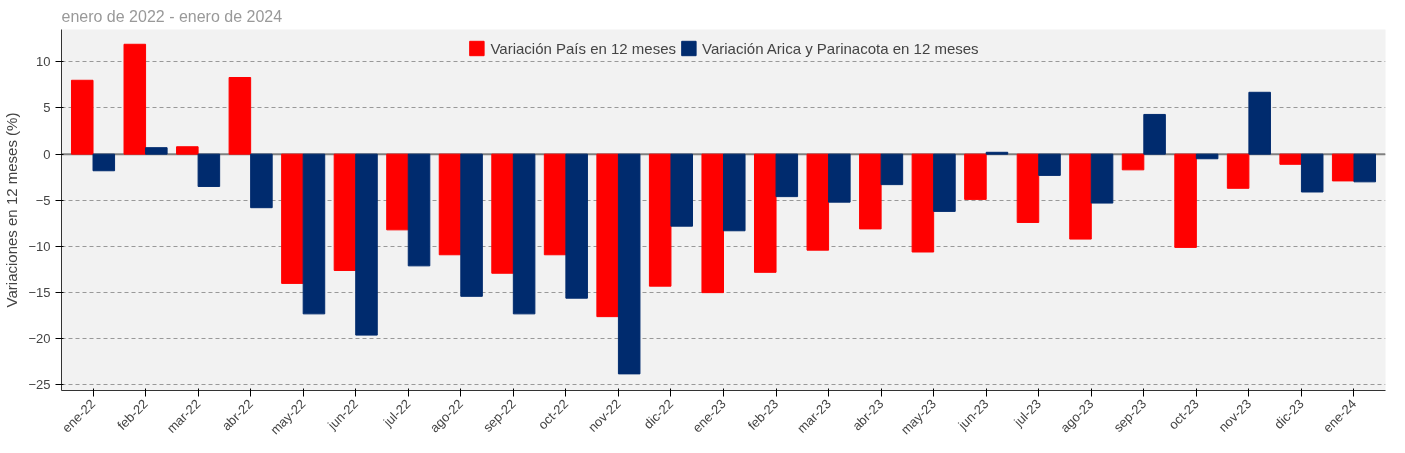  What do you see at coordinates (39, 293) in the screenshot?
I see `y-tick-label: −15` at bounding box center [39, 293].